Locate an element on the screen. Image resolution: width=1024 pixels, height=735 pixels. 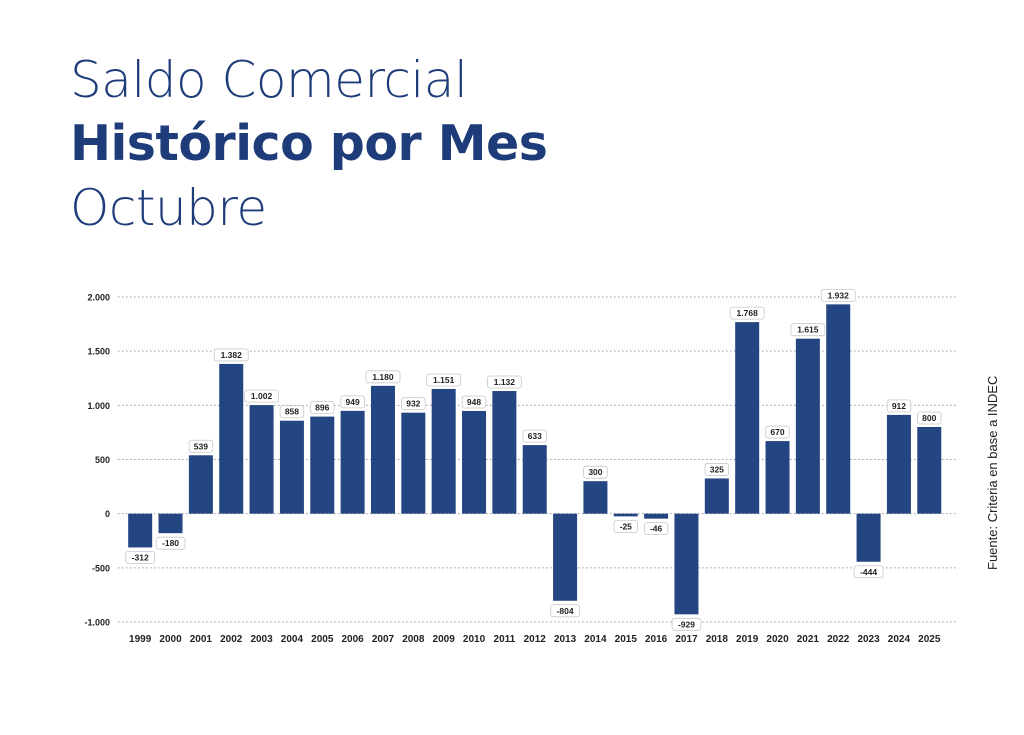
x-tick-label: 2007 is located at coordinates (383, 639).